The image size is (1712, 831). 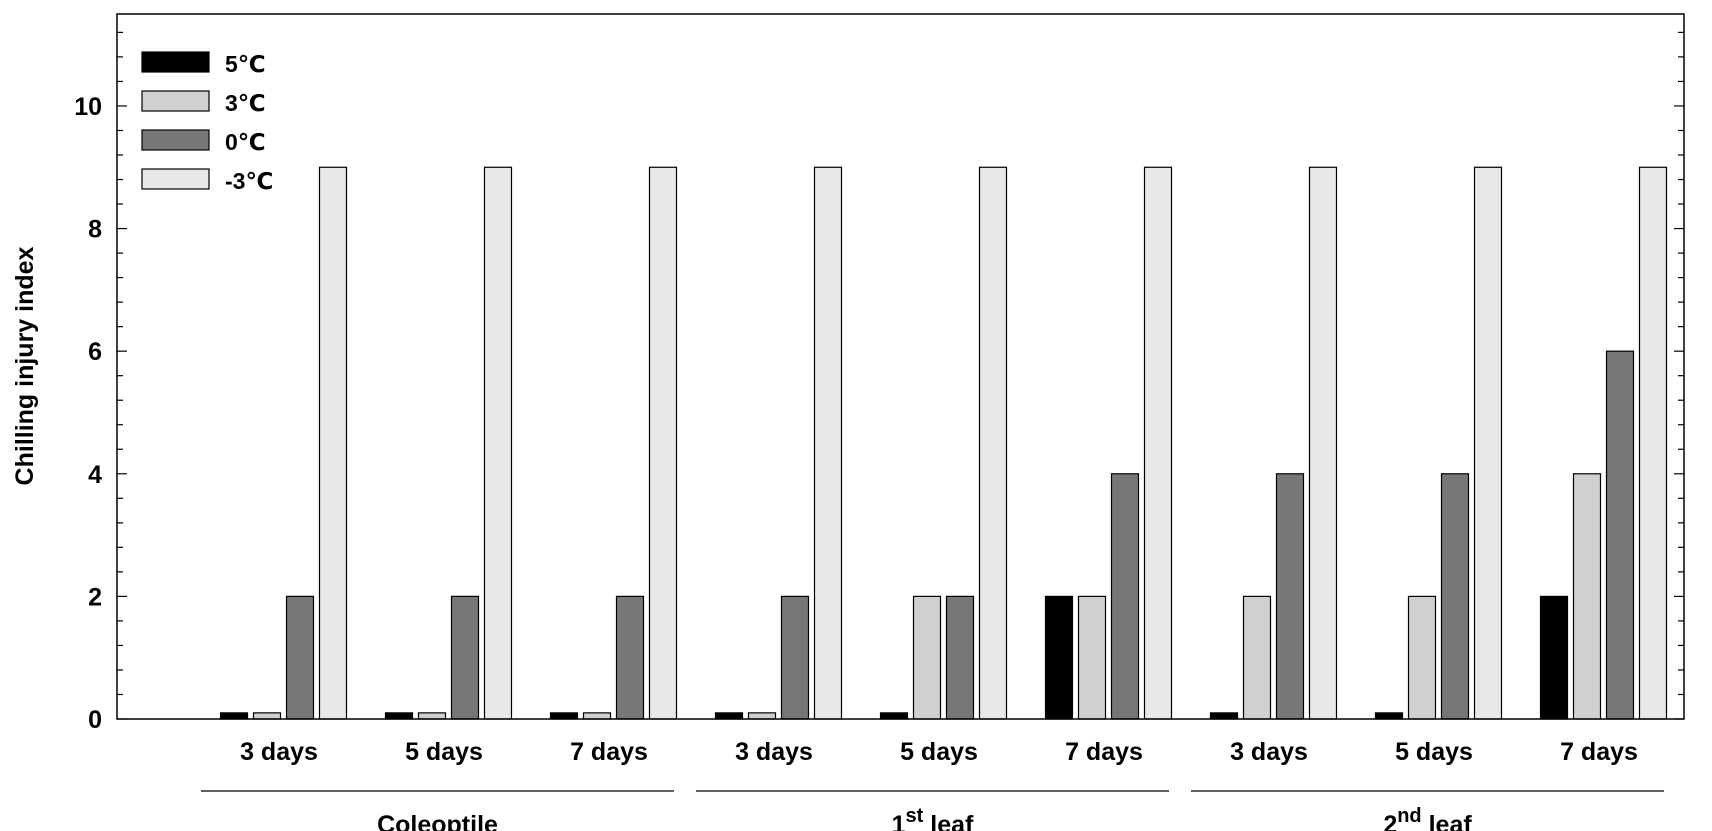 I want to click on group-label: 1st leaf, so click(x=933, y=818).